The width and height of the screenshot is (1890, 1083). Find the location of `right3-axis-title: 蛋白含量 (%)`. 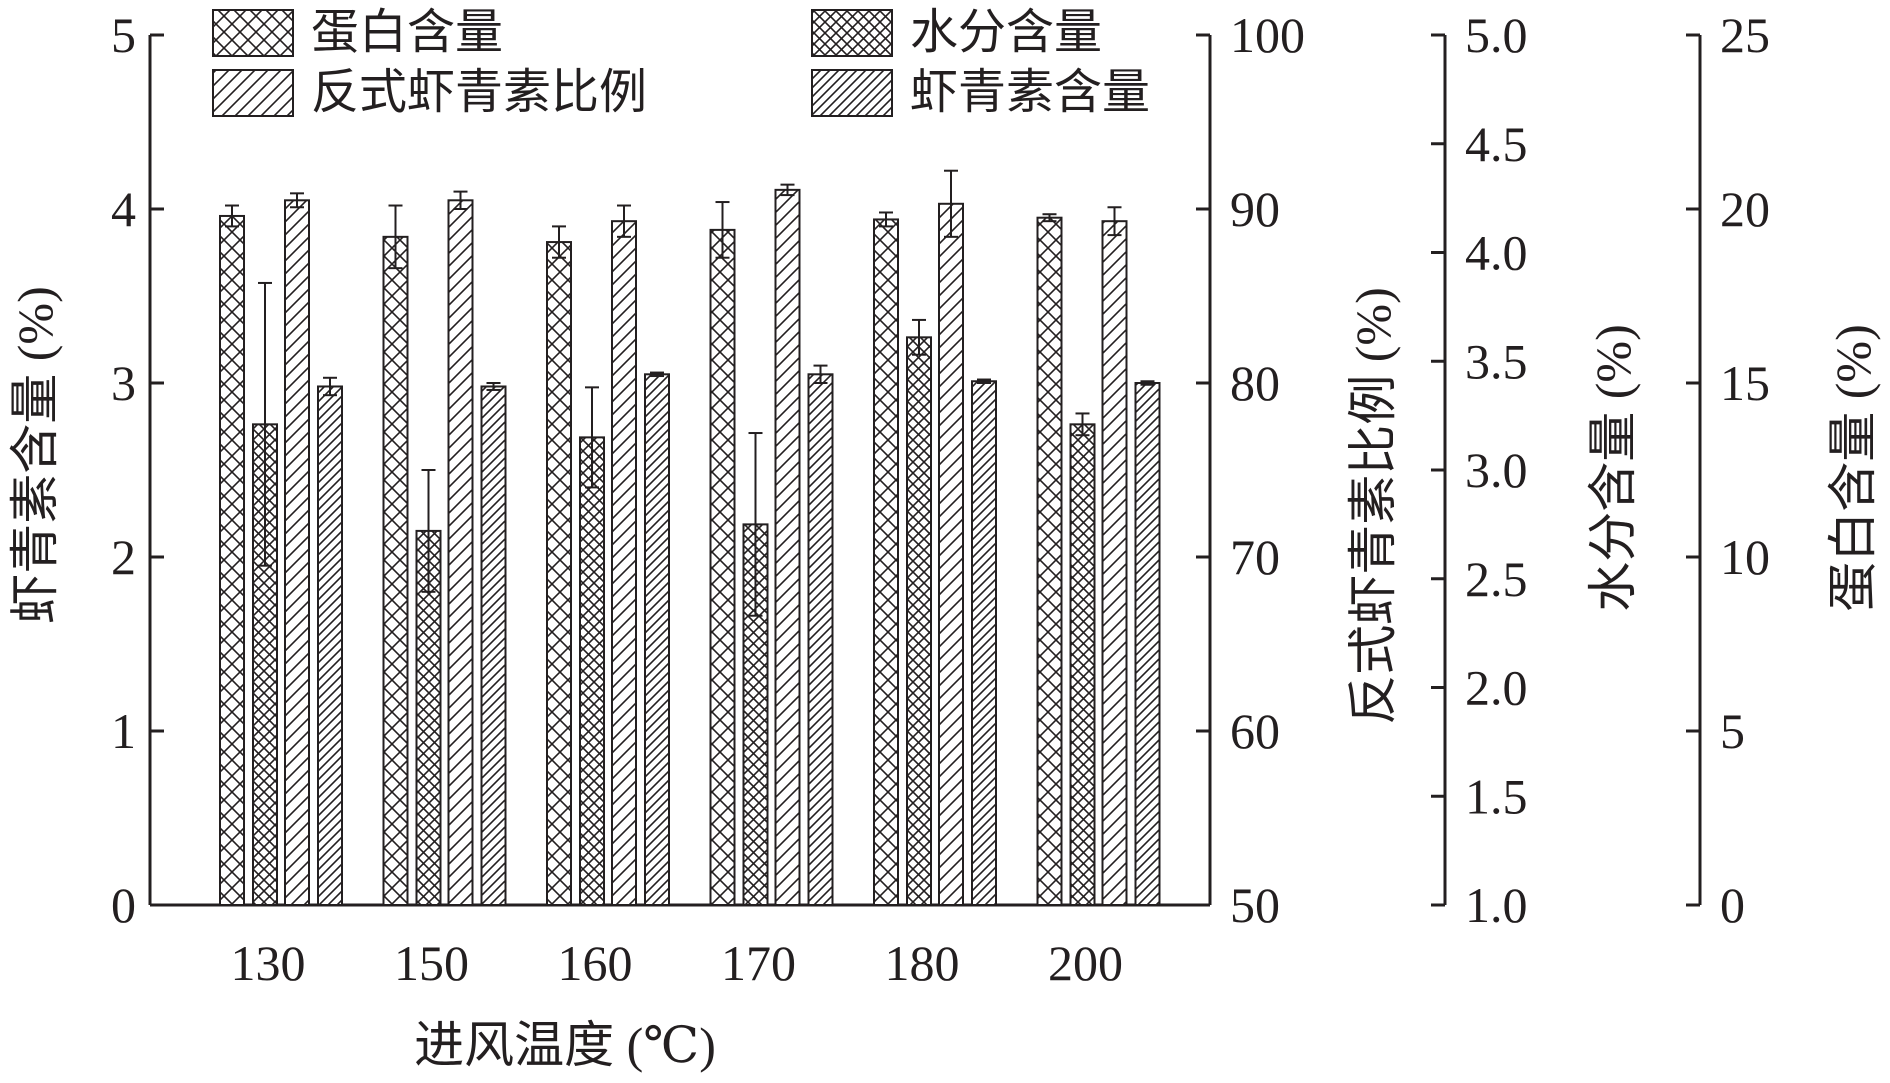

right3-axis-title: 蛋白含量 (%) is located at coordinates (1853, 467).